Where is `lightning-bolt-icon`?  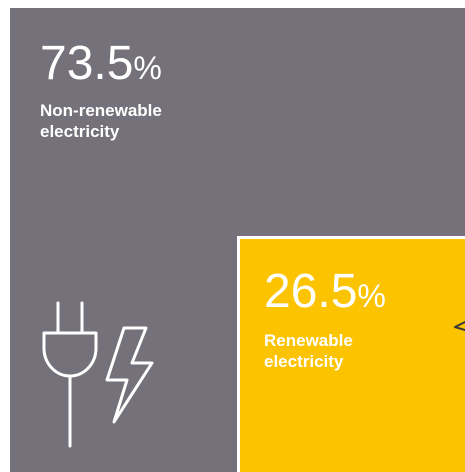
lightning-bolt-icon is located at coordinates (129, 375).